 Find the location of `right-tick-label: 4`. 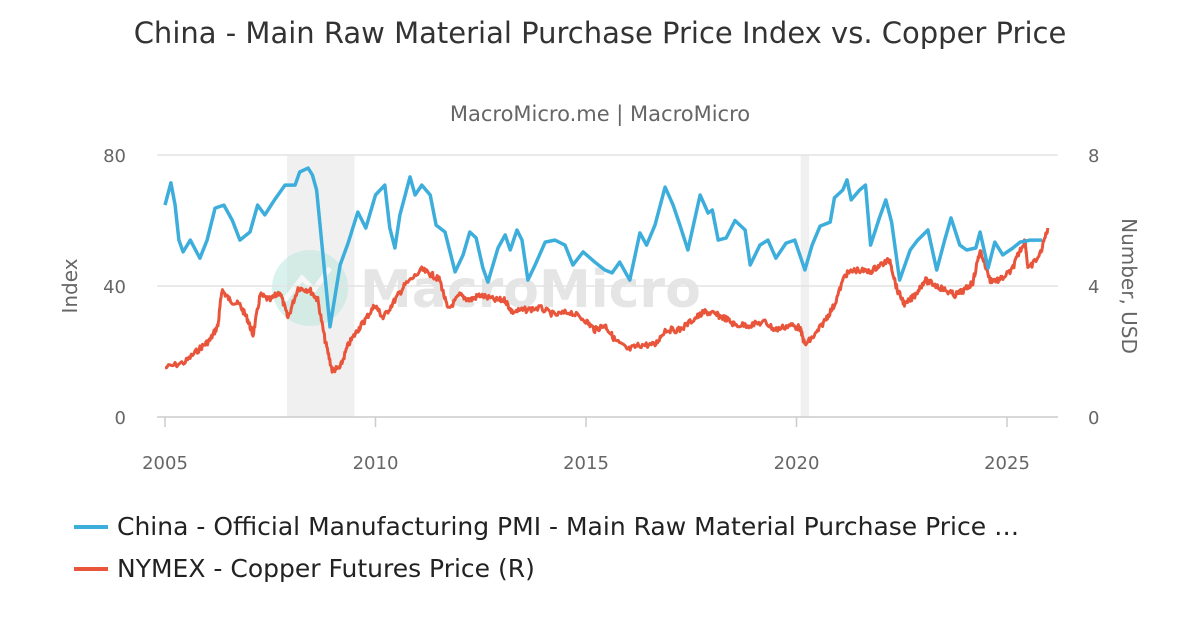

right-tick-label: 4 is located at coordinates (1093, 287).